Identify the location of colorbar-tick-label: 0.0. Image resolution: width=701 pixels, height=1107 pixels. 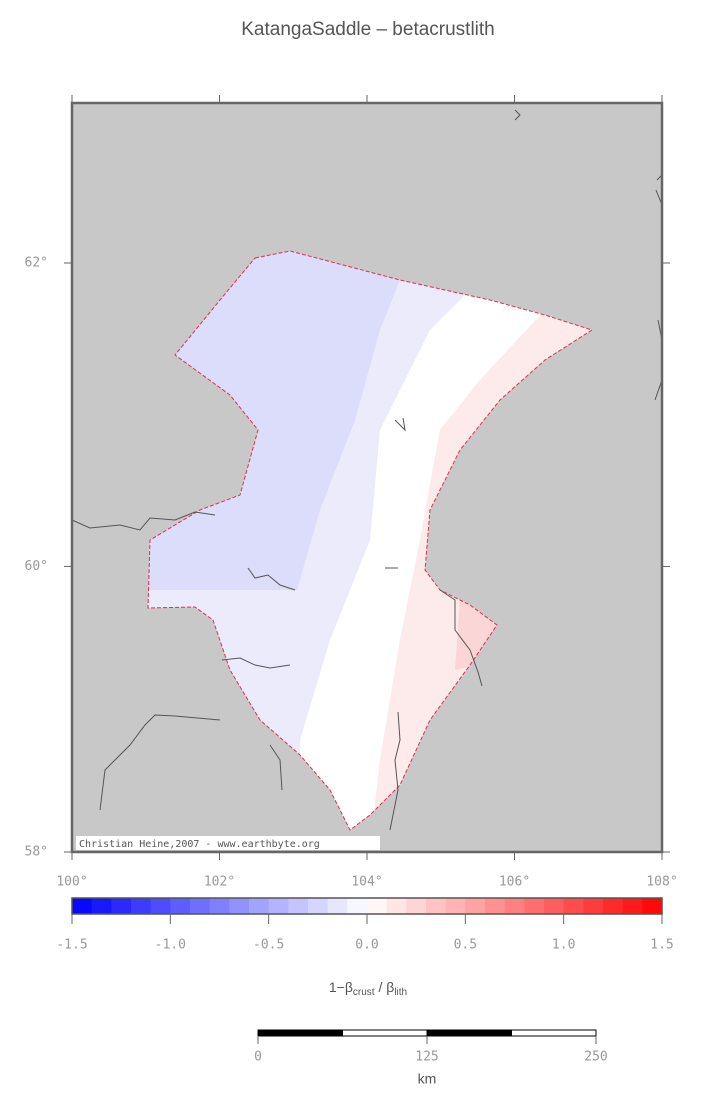
(366, 945).